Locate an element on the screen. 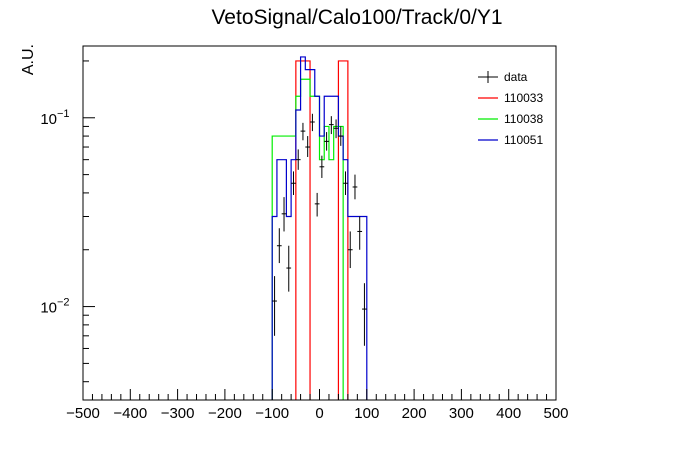 This screenshot has height=472, width=696. y-axis-label: A.U. is located at coordinates (28, 59).